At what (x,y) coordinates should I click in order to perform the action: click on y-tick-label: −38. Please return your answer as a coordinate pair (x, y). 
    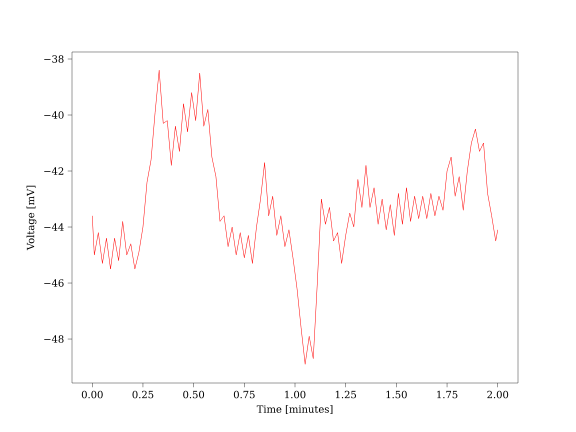
    Looking at the image, I should click on (54, 59).